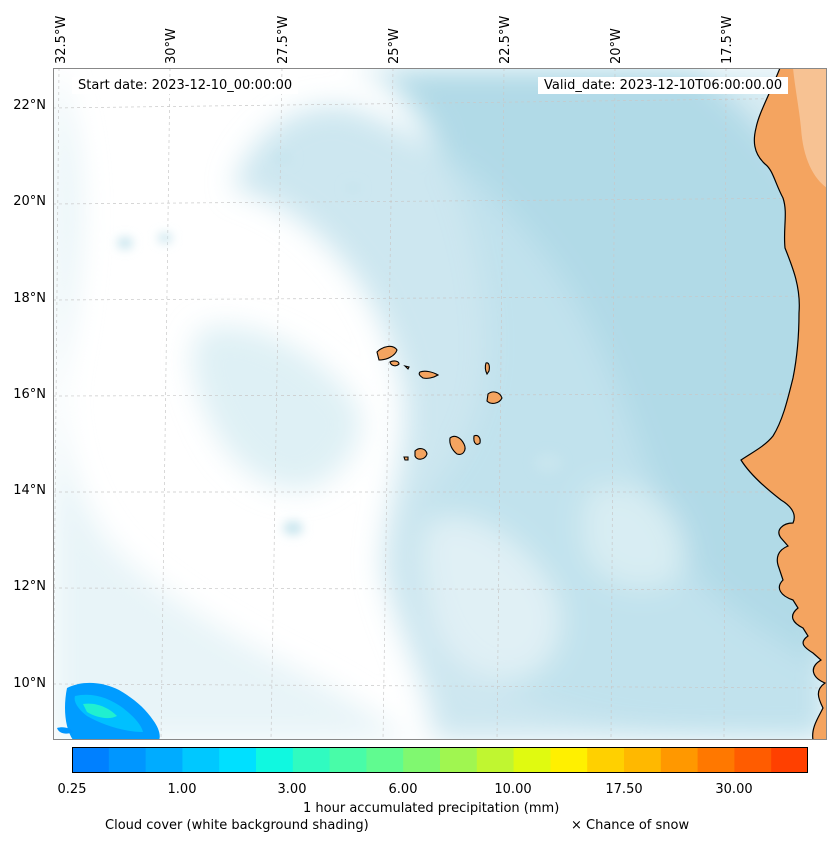 The image size is (837, 844). Describe the element at coordinates (783, 404) in the screenshot. I see `africa-land` at that location.